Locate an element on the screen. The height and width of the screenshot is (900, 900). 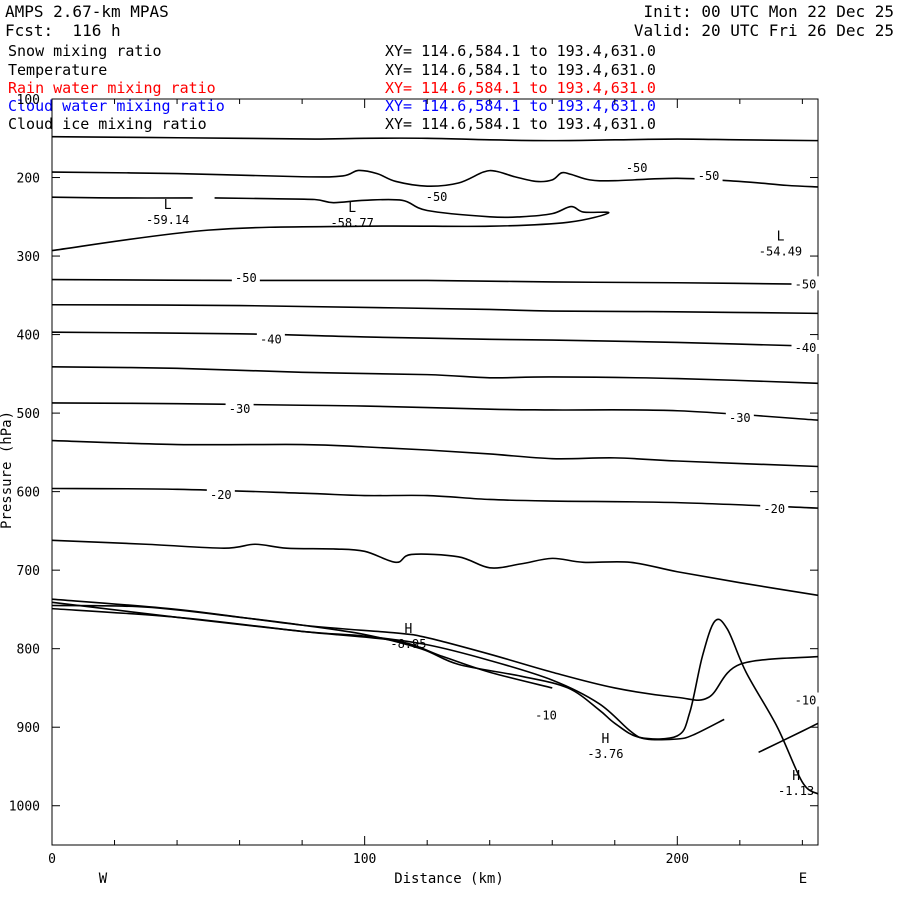
x-tick-label: 0 is located at coordinates (52, 859).